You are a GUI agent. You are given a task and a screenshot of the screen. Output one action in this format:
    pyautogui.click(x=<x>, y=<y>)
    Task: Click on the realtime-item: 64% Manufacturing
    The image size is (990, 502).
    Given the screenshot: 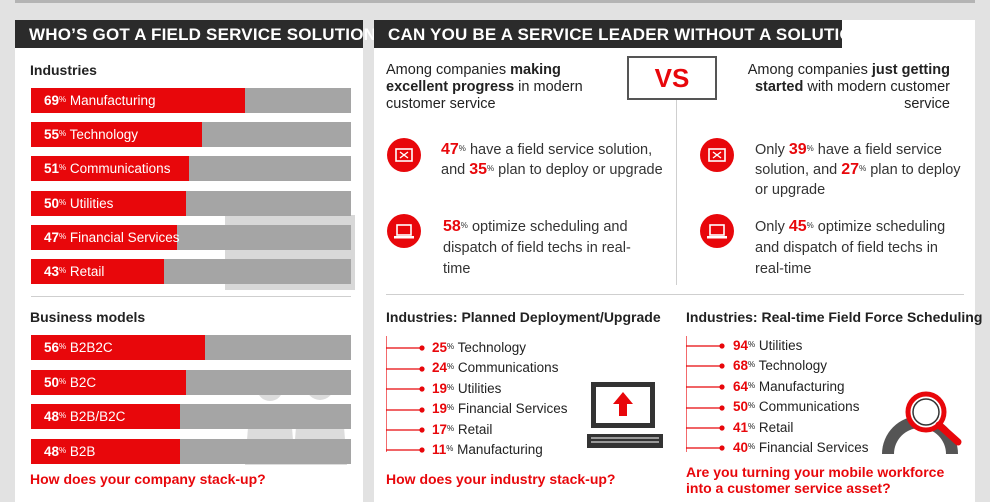 What is the action you would take?
    pyautogui.click(x=788, y=387)
    